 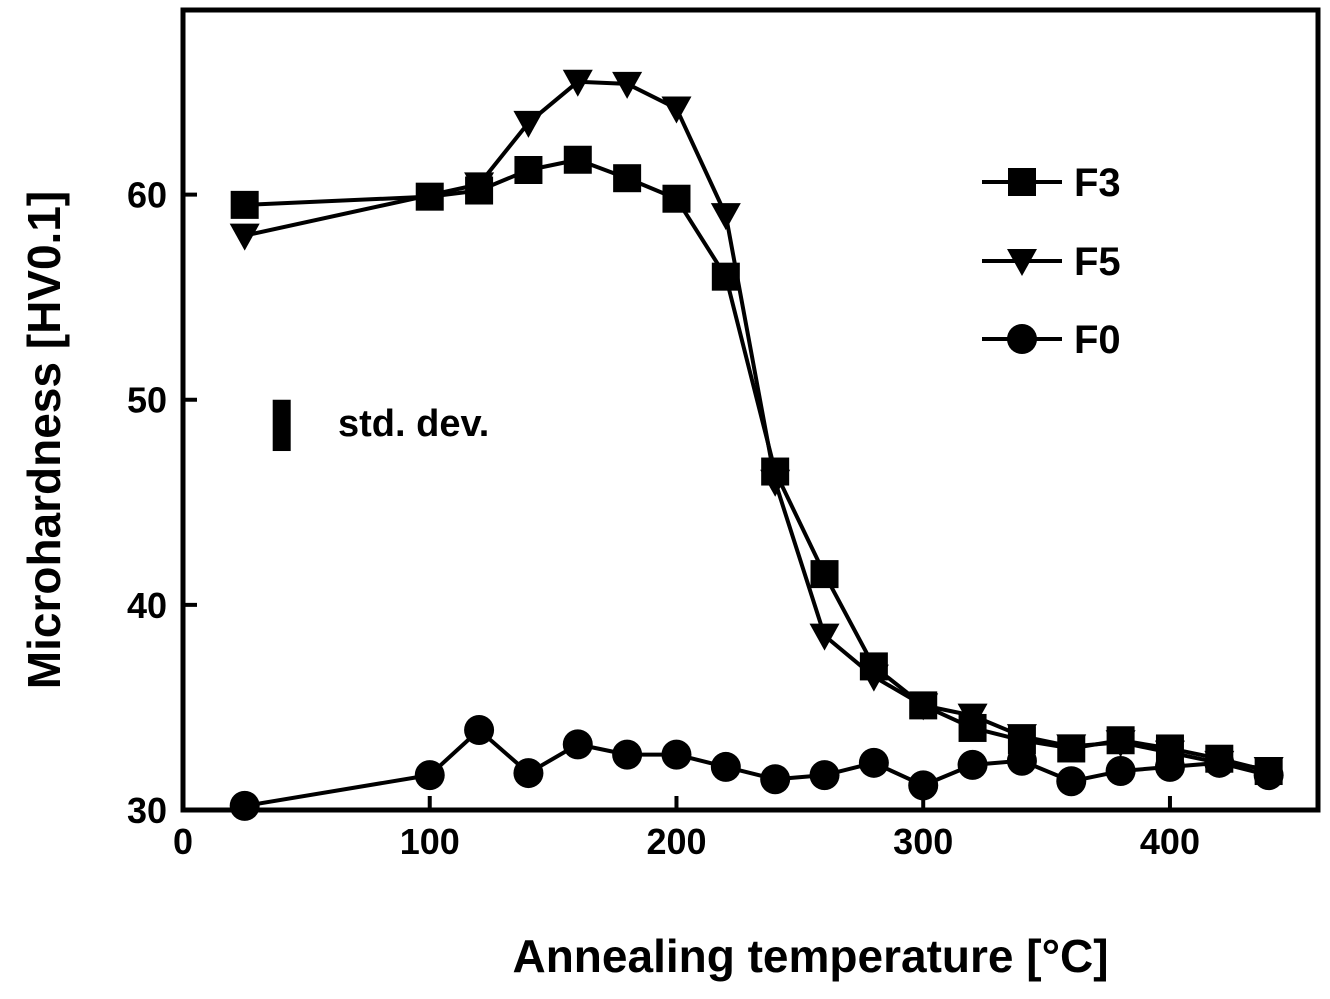 I want to click on legend-marker-f5, so click(x=1022, y=262).